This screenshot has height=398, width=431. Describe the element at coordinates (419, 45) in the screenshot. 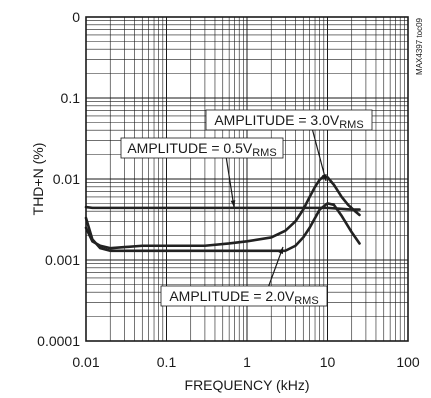

I see `watermark-label: MAX4397 toc09` at that location.